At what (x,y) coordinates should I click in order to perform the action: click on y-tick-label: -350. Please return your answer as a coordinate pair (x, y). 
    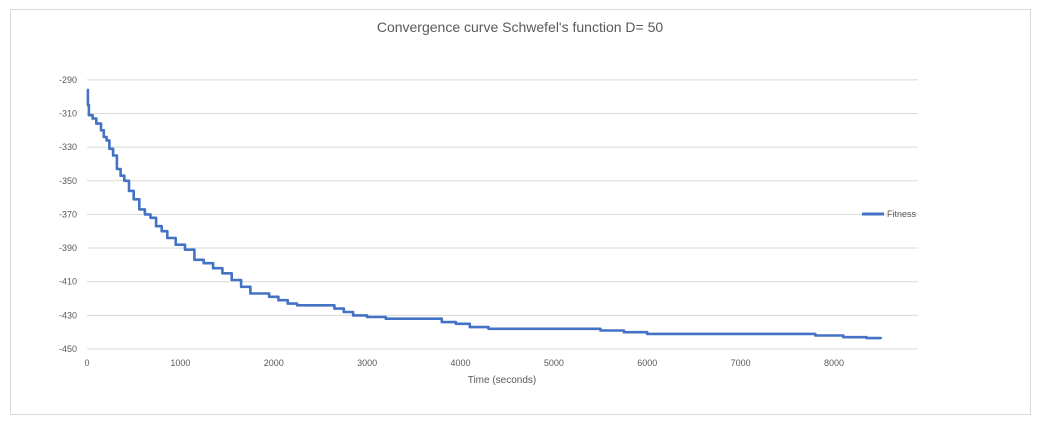
    Looking at the image, I should click on (68, 181).